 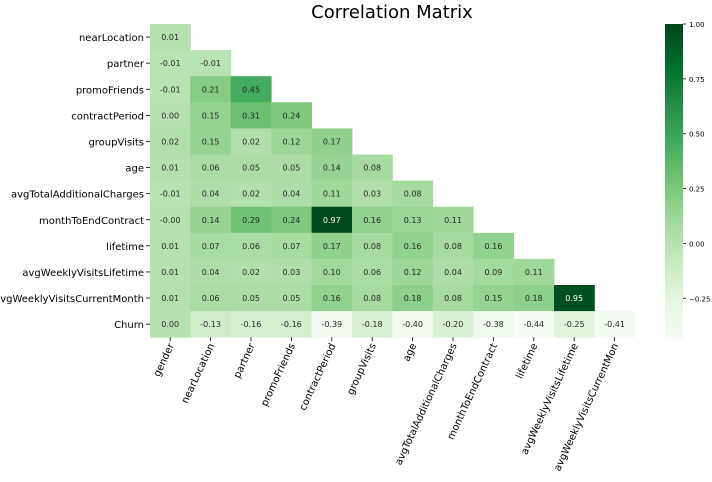 I want to click on cell-value-label: -0.16, so click(x=291, y=324).